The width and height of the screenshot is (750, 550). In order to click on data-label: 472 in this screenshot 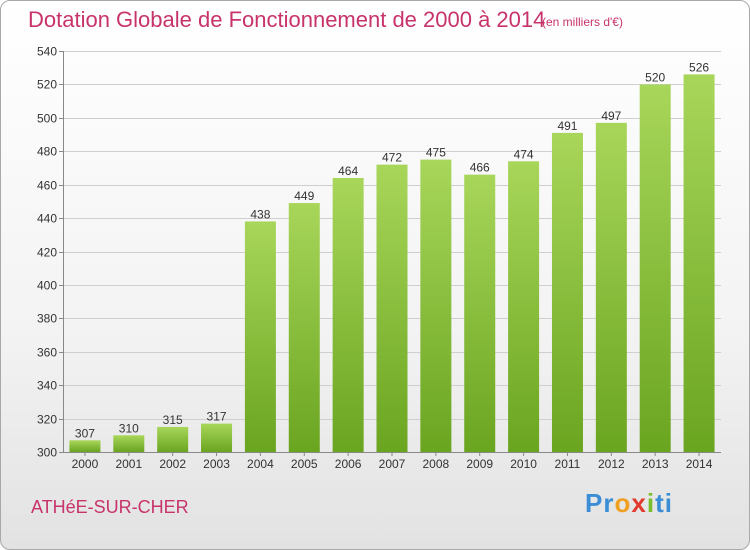, I will do `click(392, 158)`.